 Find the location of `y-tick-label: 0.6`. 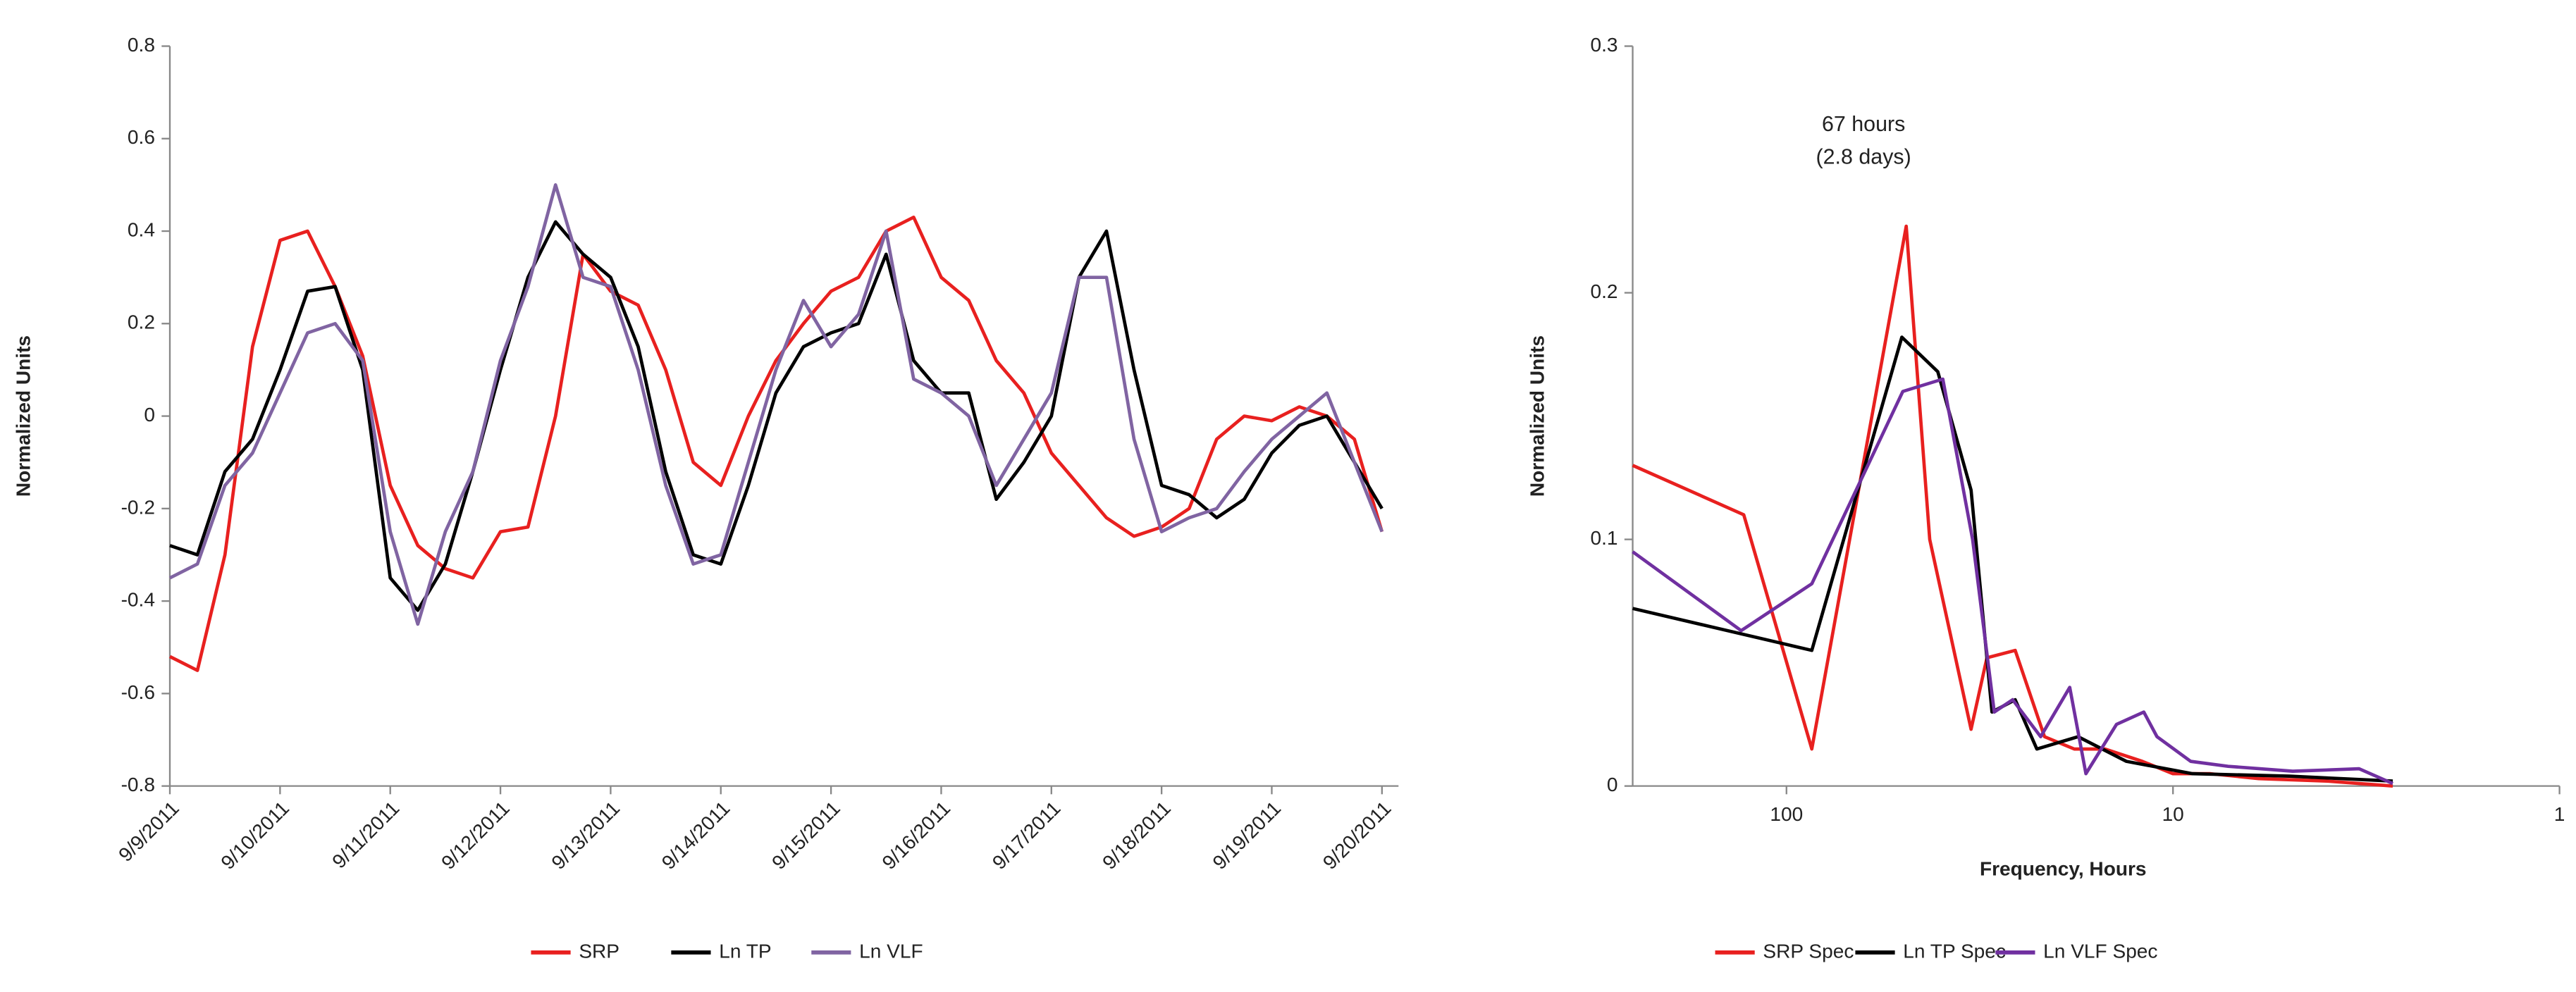

y-tick-label: 0.6 is located at coordinates (141, 137).